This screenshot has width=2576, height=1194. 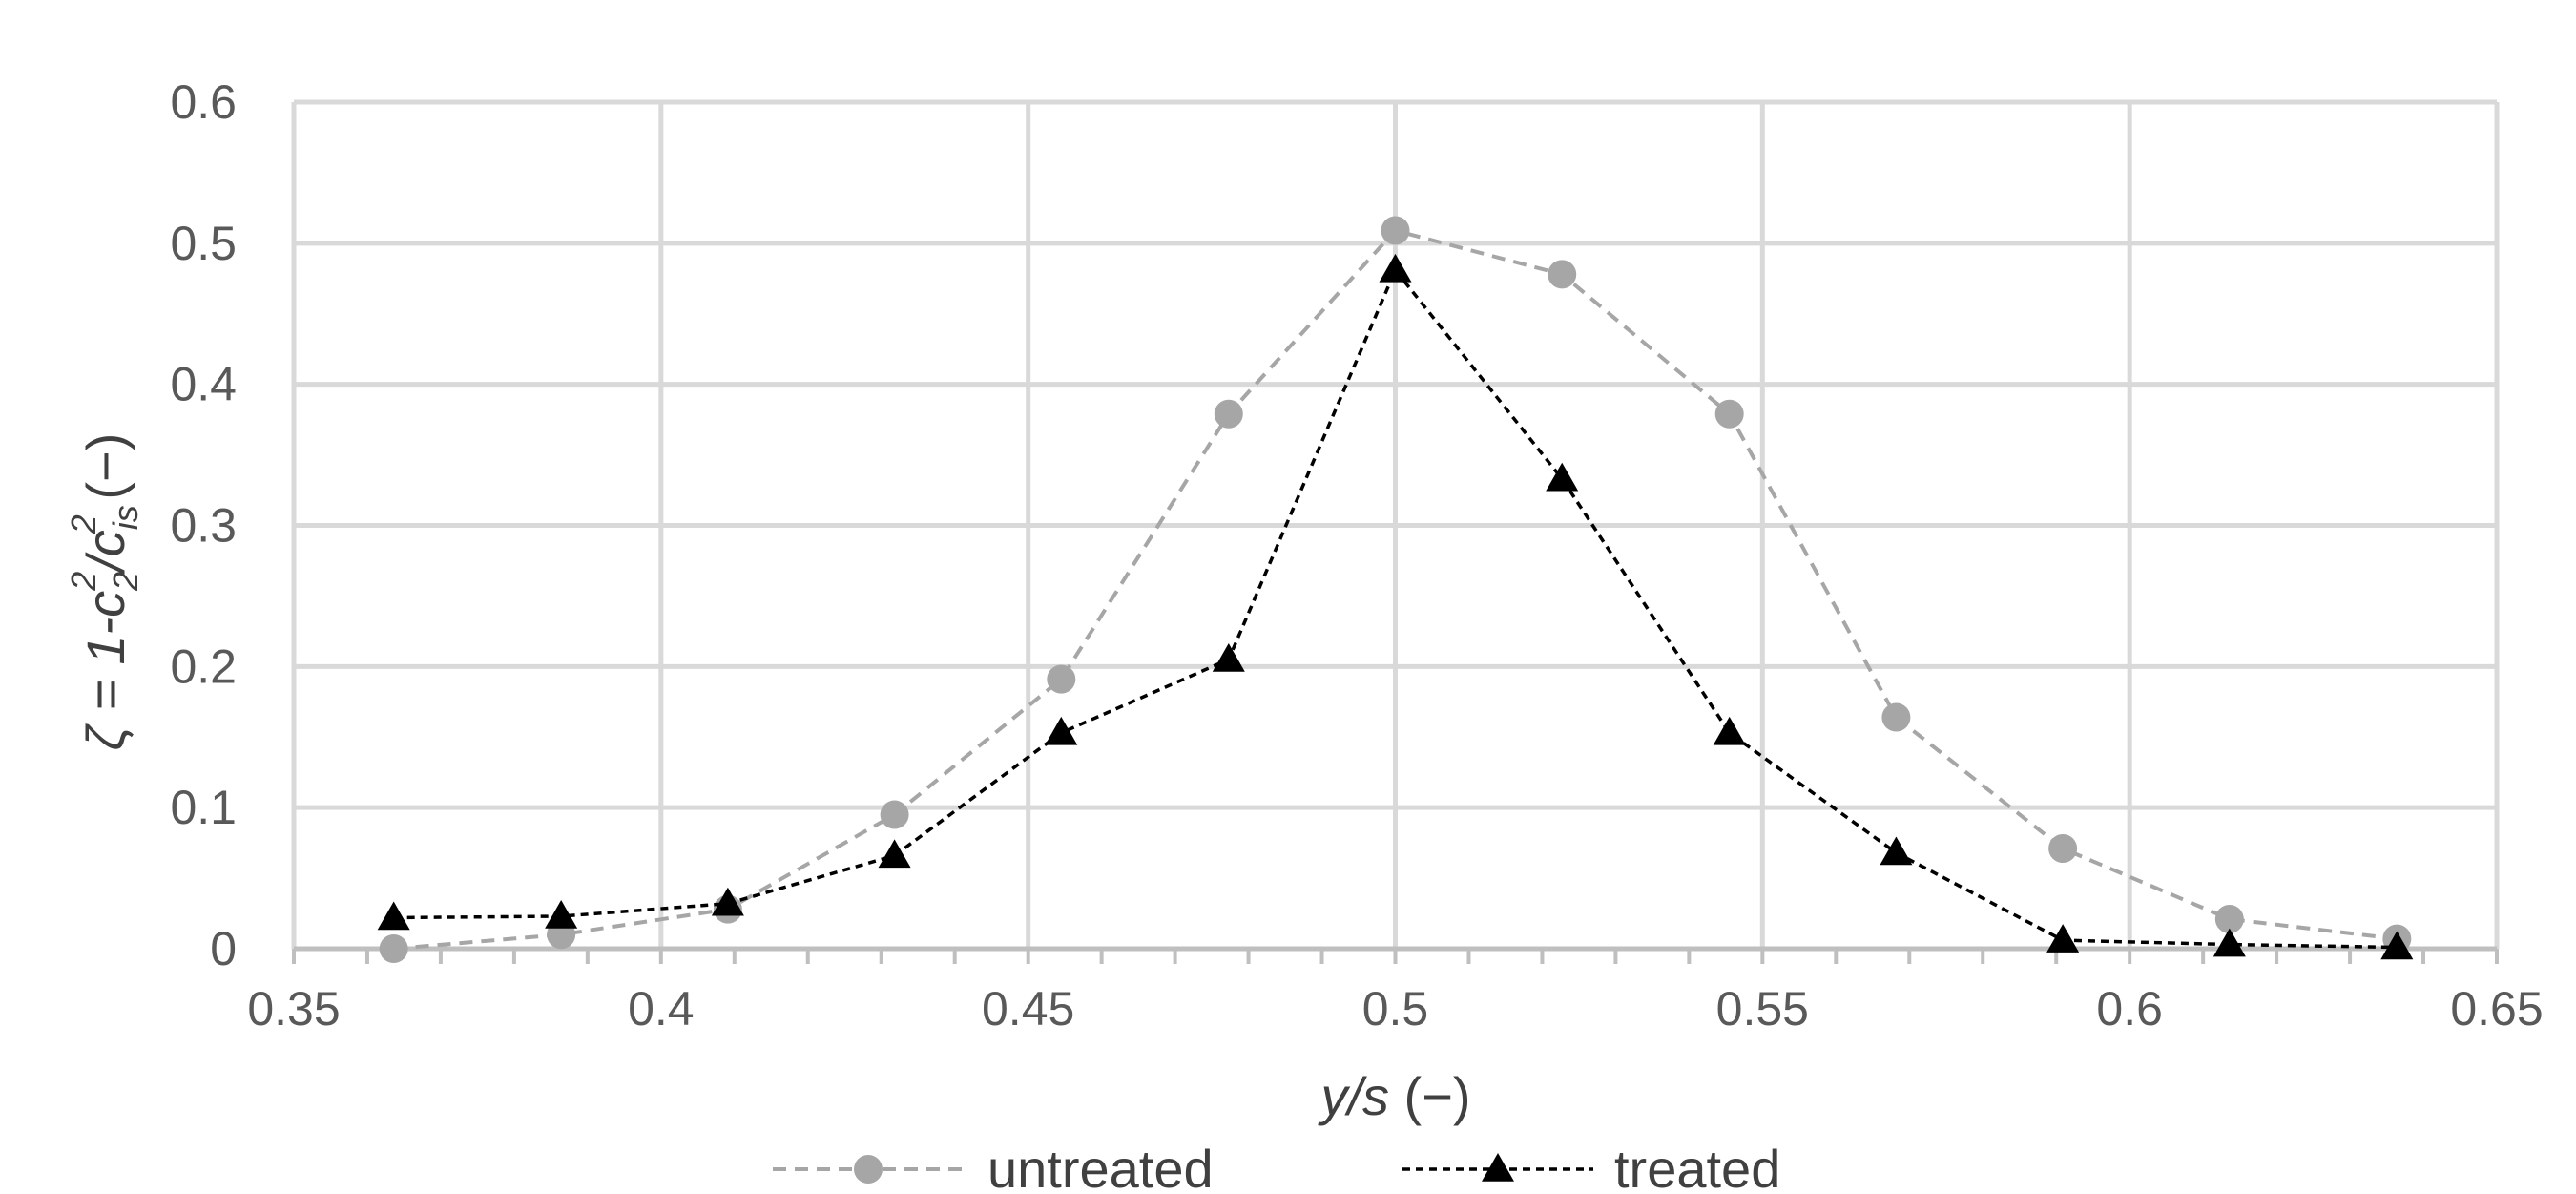 What do you see at coordinates (293, 1009) in the screenshot?
I see `x-tick-label-0: 0.35` at bounding box center [293, 1009].